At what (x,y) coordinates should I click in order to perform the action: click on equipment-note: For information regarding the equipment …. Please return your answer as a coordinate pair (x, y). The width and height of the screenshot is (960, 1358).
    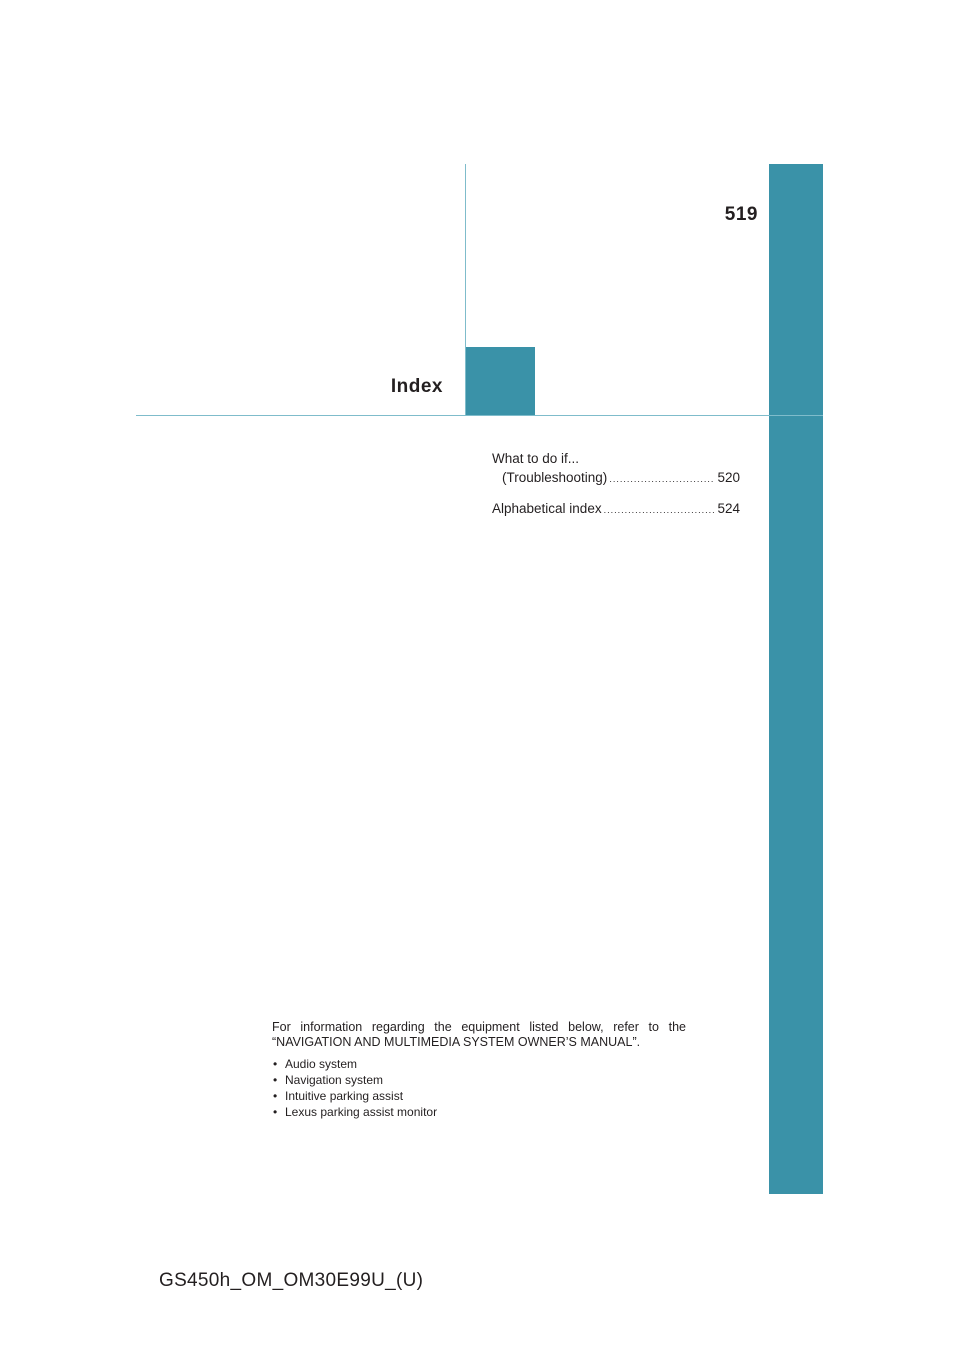
    Looking at the image, I should click on (479, 1070).